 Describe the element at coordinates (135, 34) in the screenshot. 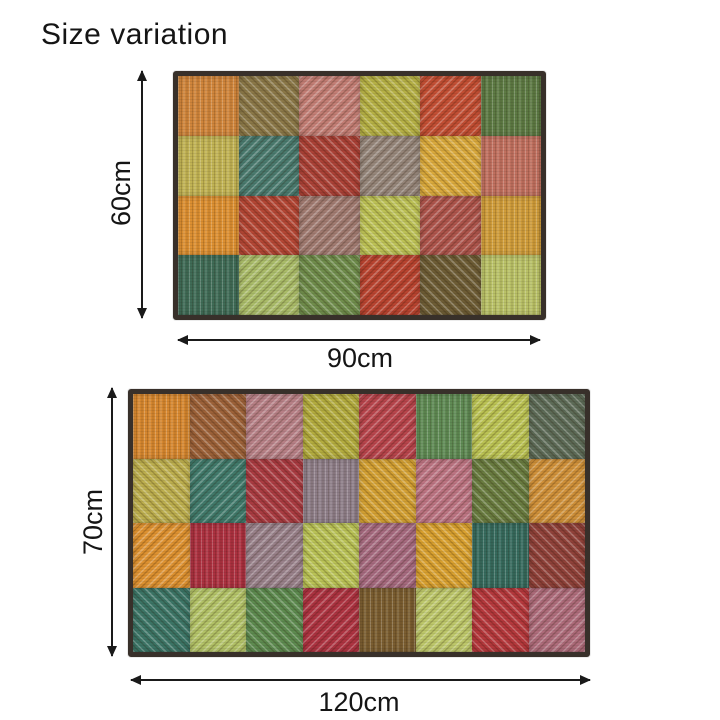

I see `page-title: Size variation` at that location.